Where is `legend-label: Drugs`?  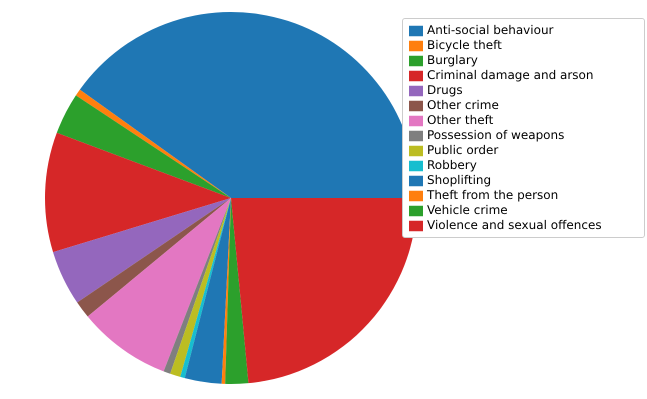
legend-label: Drugs is located at coordinates (445, 90).